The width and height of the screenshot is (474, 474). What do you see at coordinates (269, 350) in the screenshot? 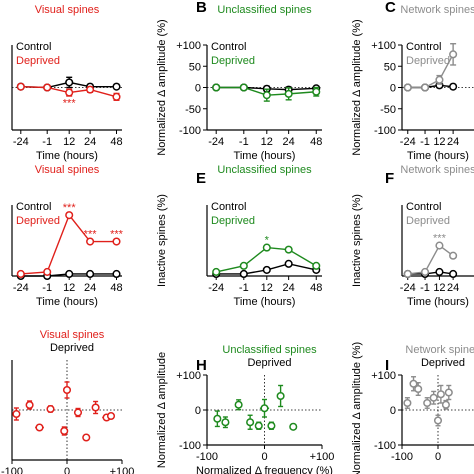
I see `chart-title: Unclassified spines` at bounding box center [269, 350].